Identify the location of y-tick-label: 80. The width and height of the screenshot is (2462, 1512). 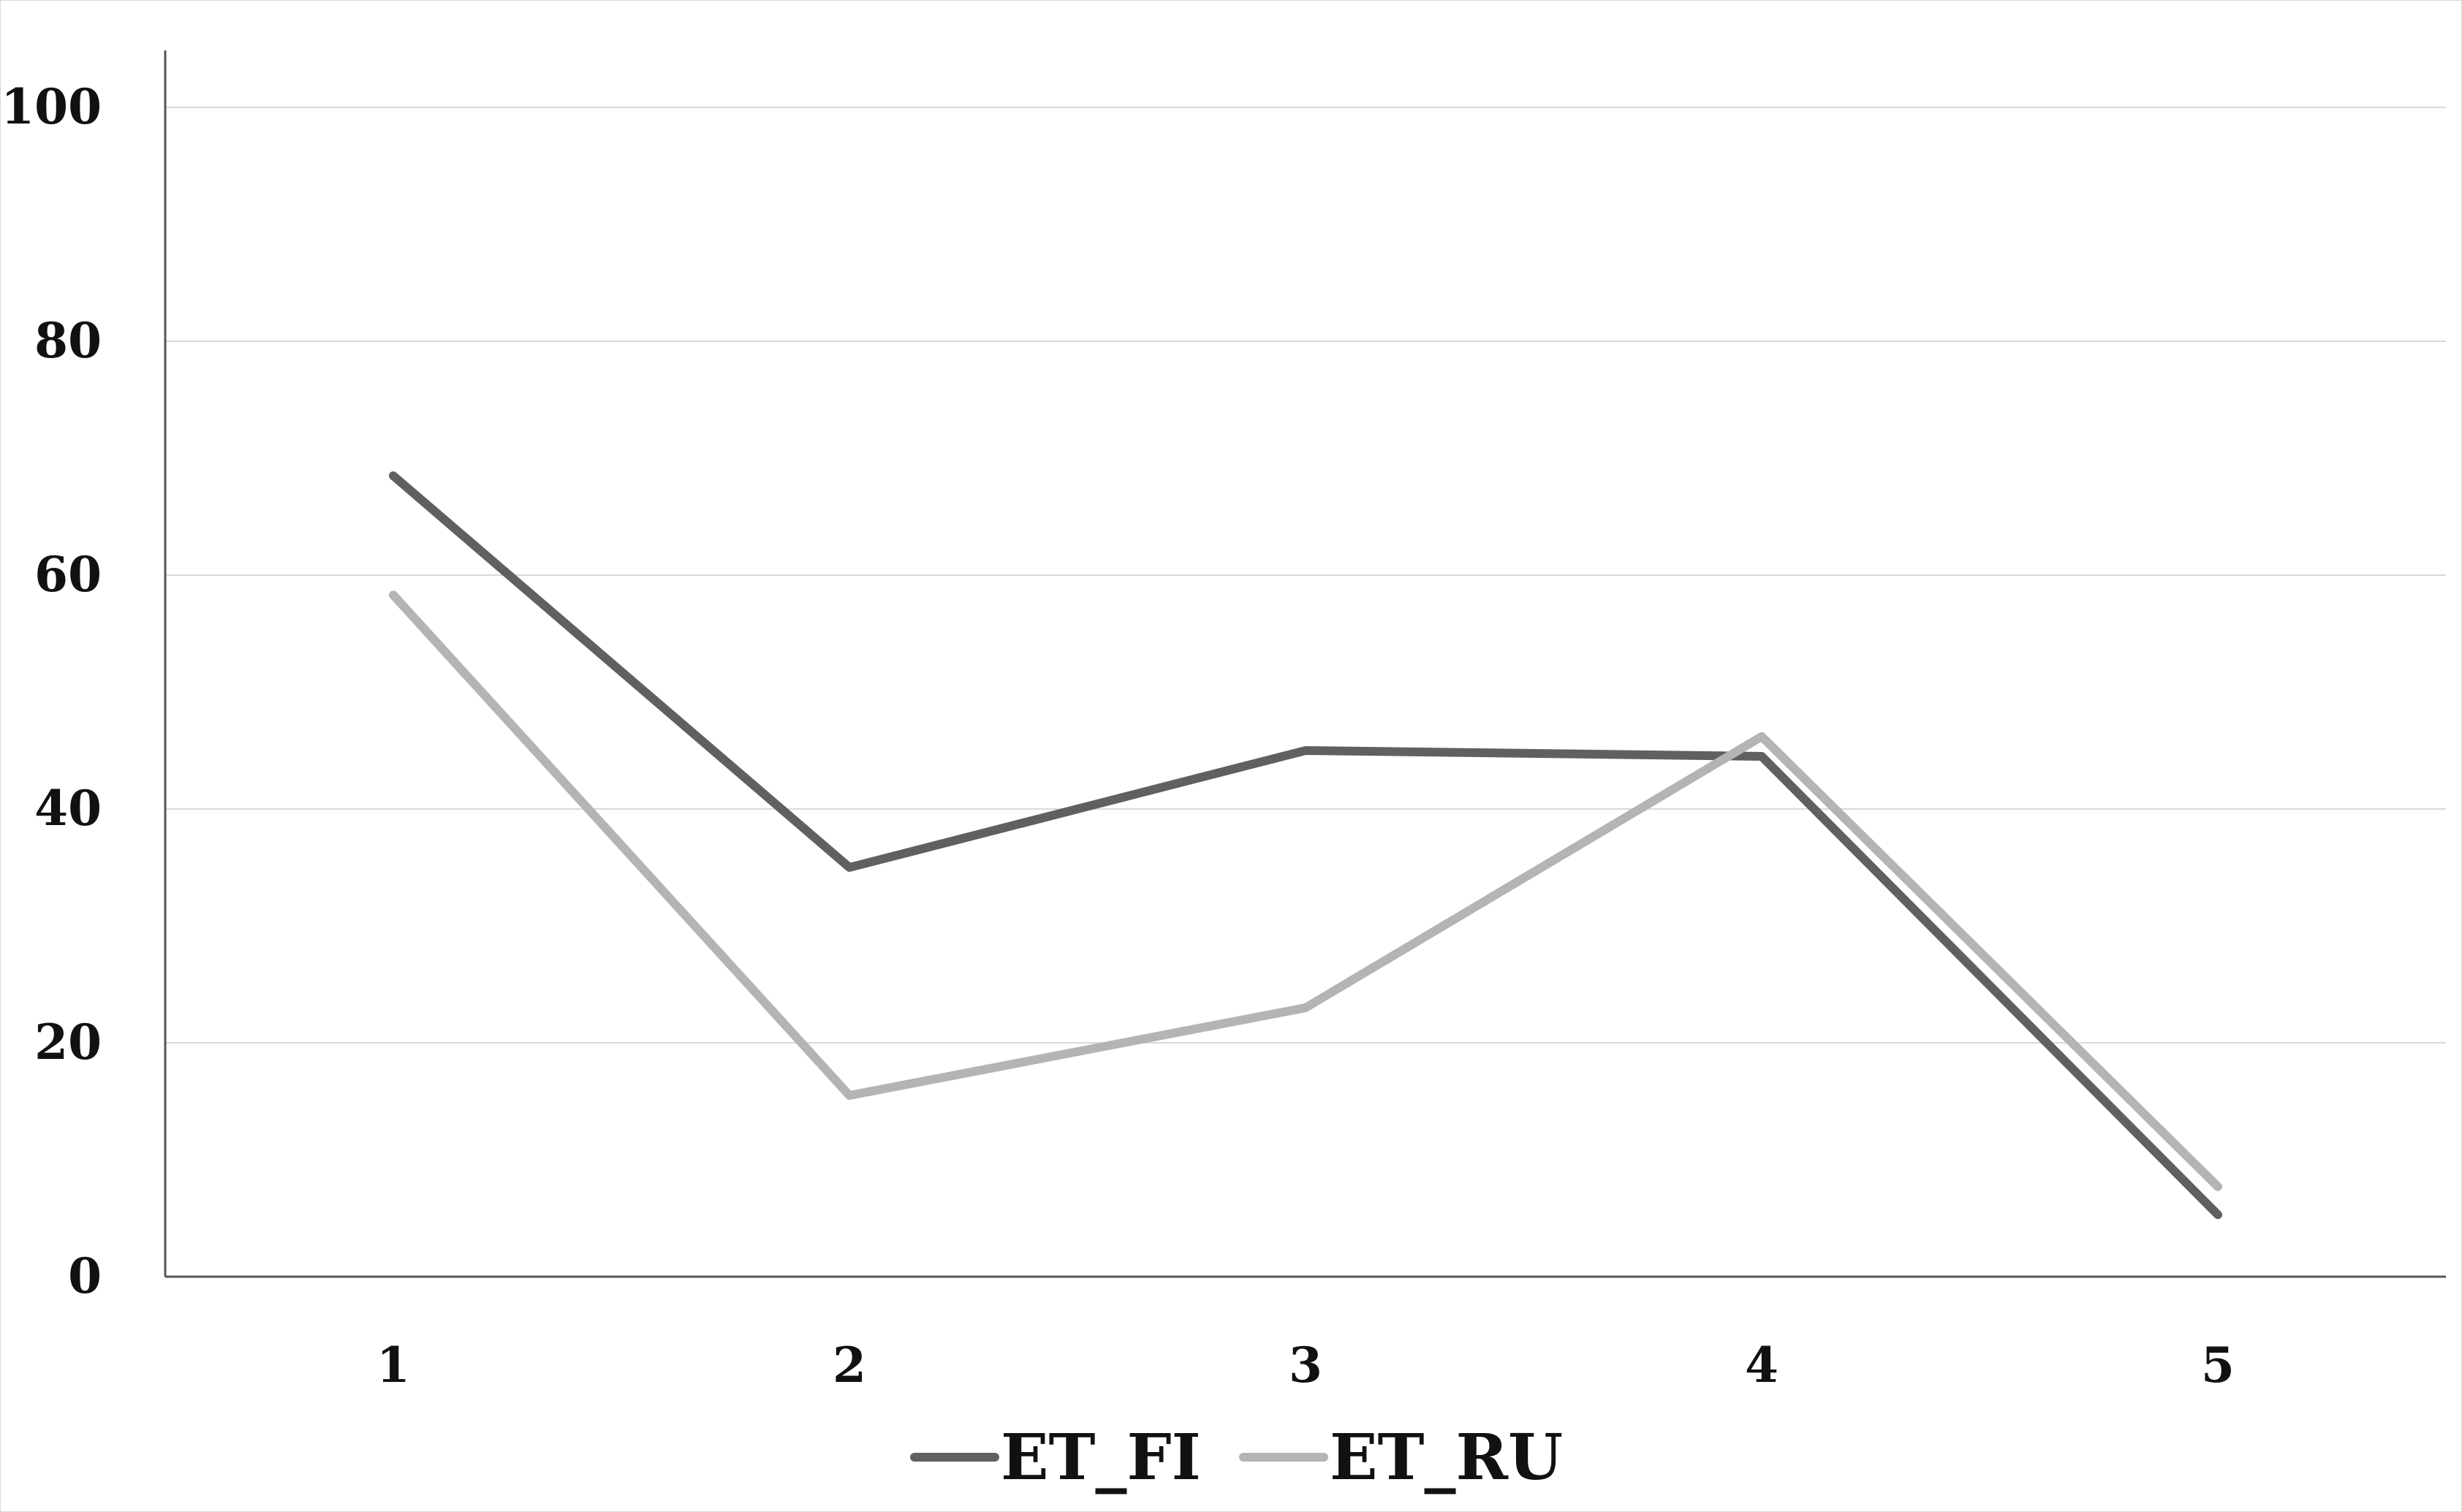
(68, 340).